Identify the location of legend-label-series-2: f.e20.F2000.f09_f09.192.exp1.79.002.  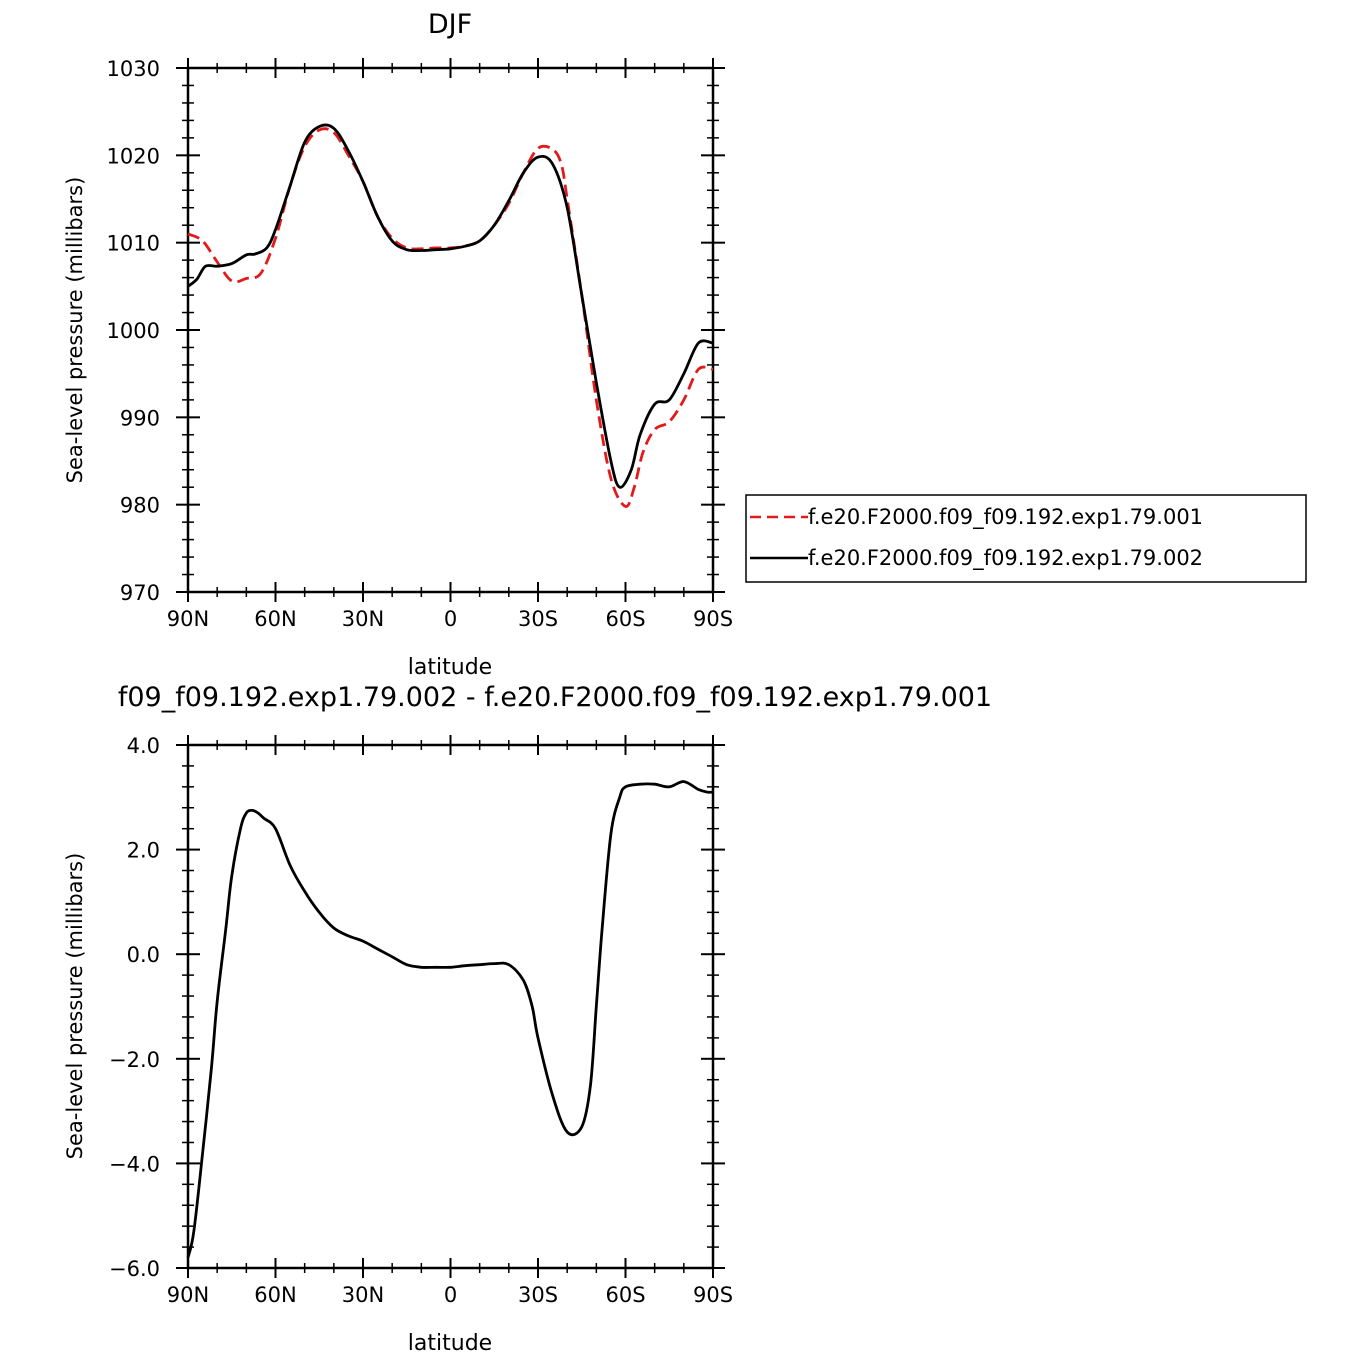
(1005, 558).